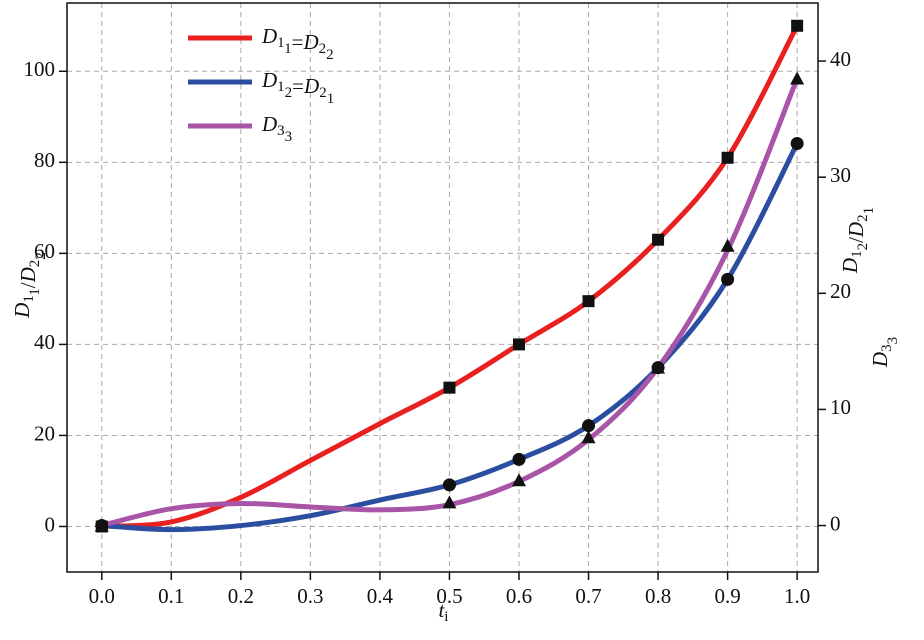  What do you see at coordinates (171, 596) in the screenshot?
I see `x-tick-label: 0.1` at bounding box center [171, 596].